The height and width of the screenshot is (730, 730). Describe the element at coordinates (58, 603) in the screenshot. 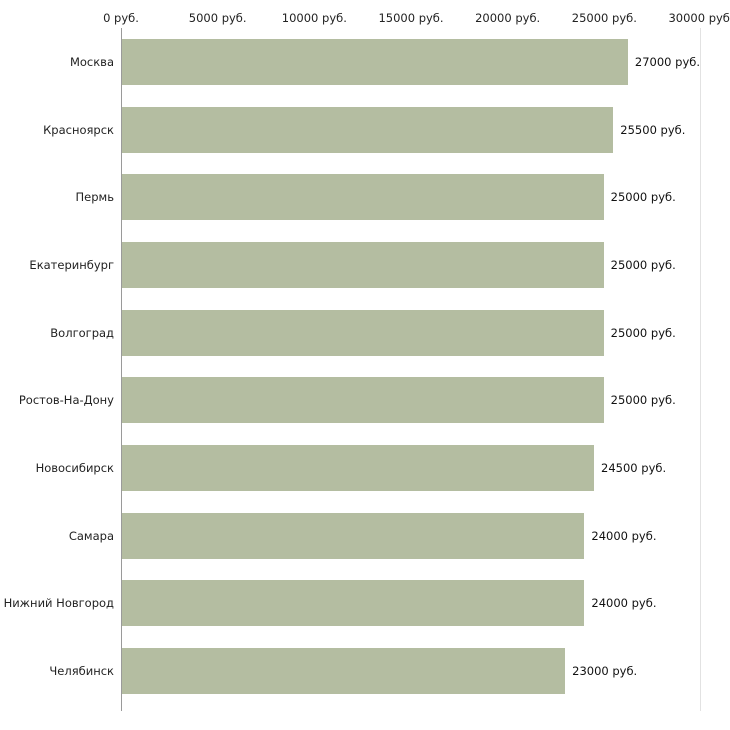

I see `category-label: Нижний Новгород` at that location.